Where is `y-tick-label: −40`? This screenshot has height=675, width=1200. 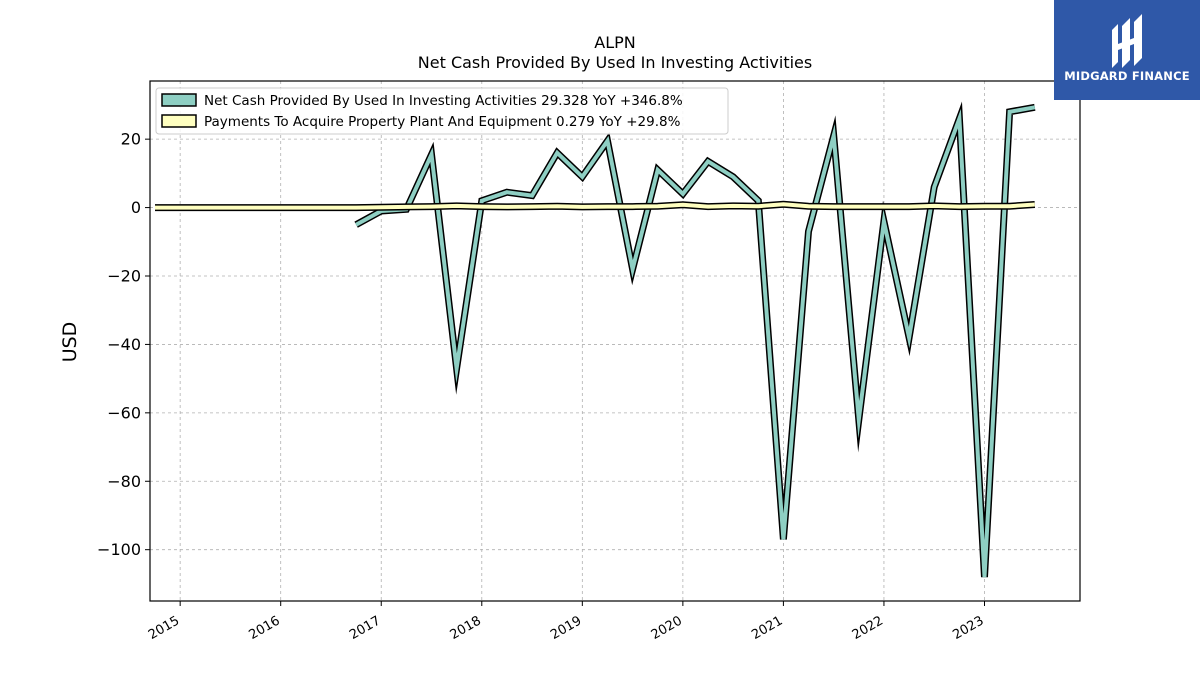 y-tick-label: −40 is located at coordinates (124, 344).